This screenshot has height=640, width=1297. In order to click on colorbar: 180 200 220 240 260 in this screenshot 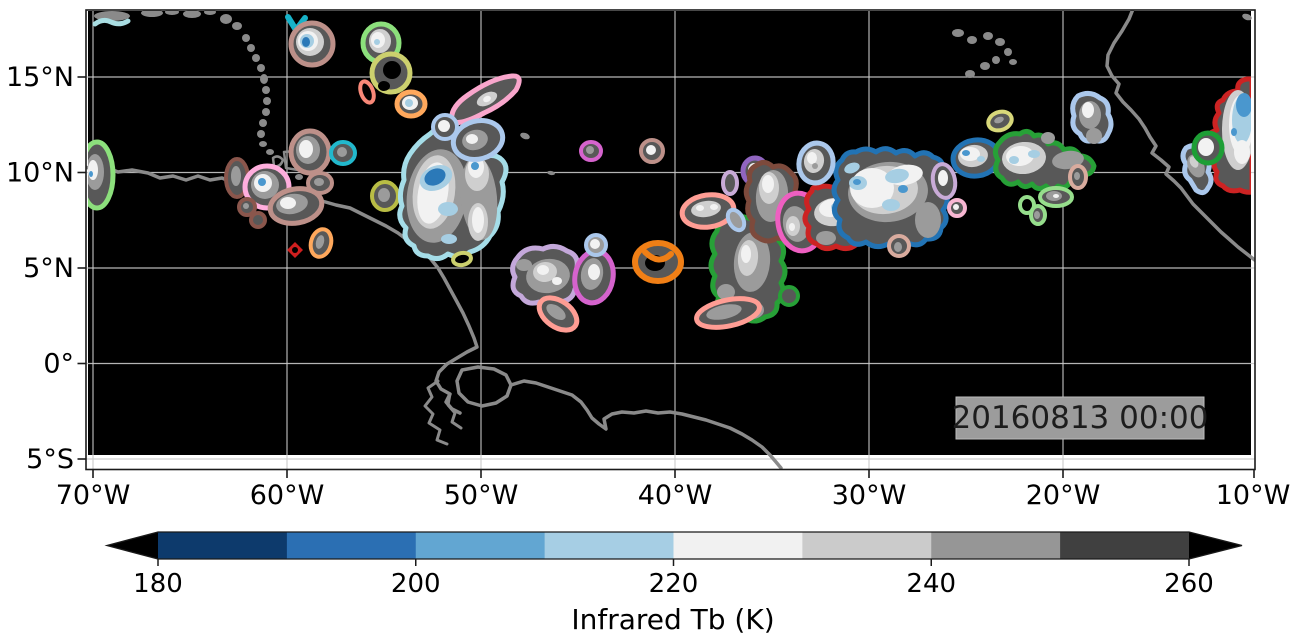, I will do `click(673, 565)`.